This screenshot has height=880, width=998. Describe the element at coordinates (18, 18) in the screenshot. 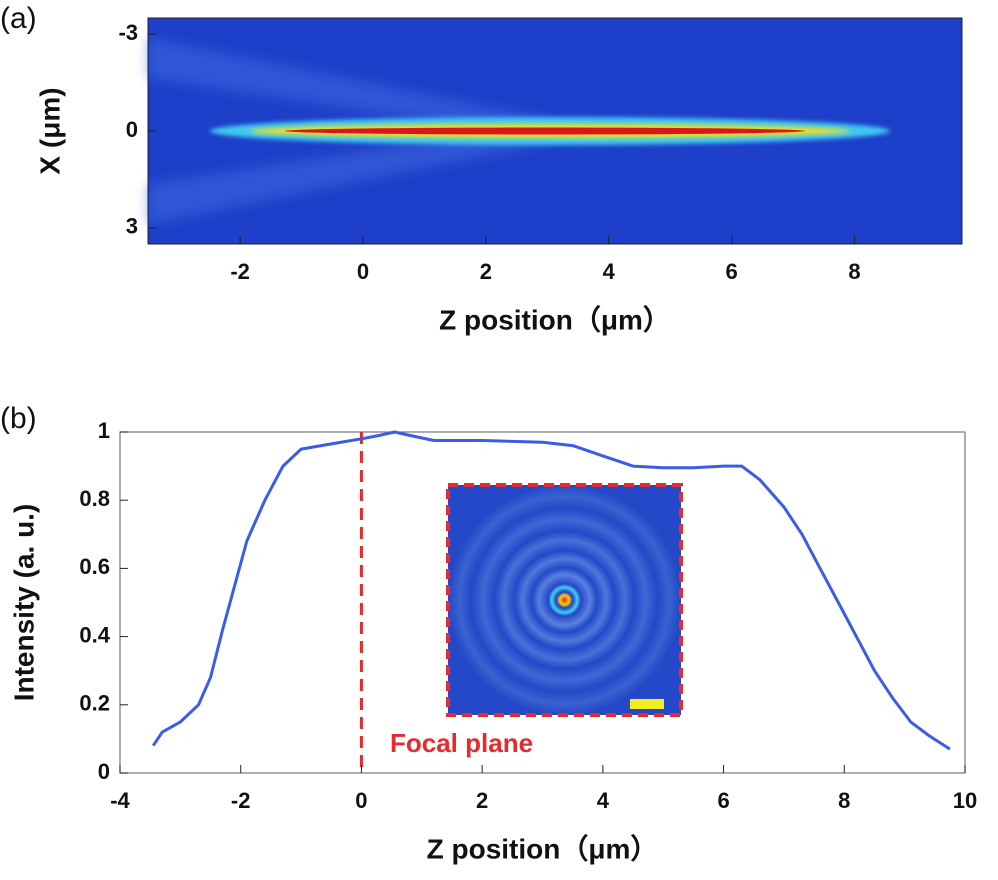

I see `panel-label: (a)` at that location.